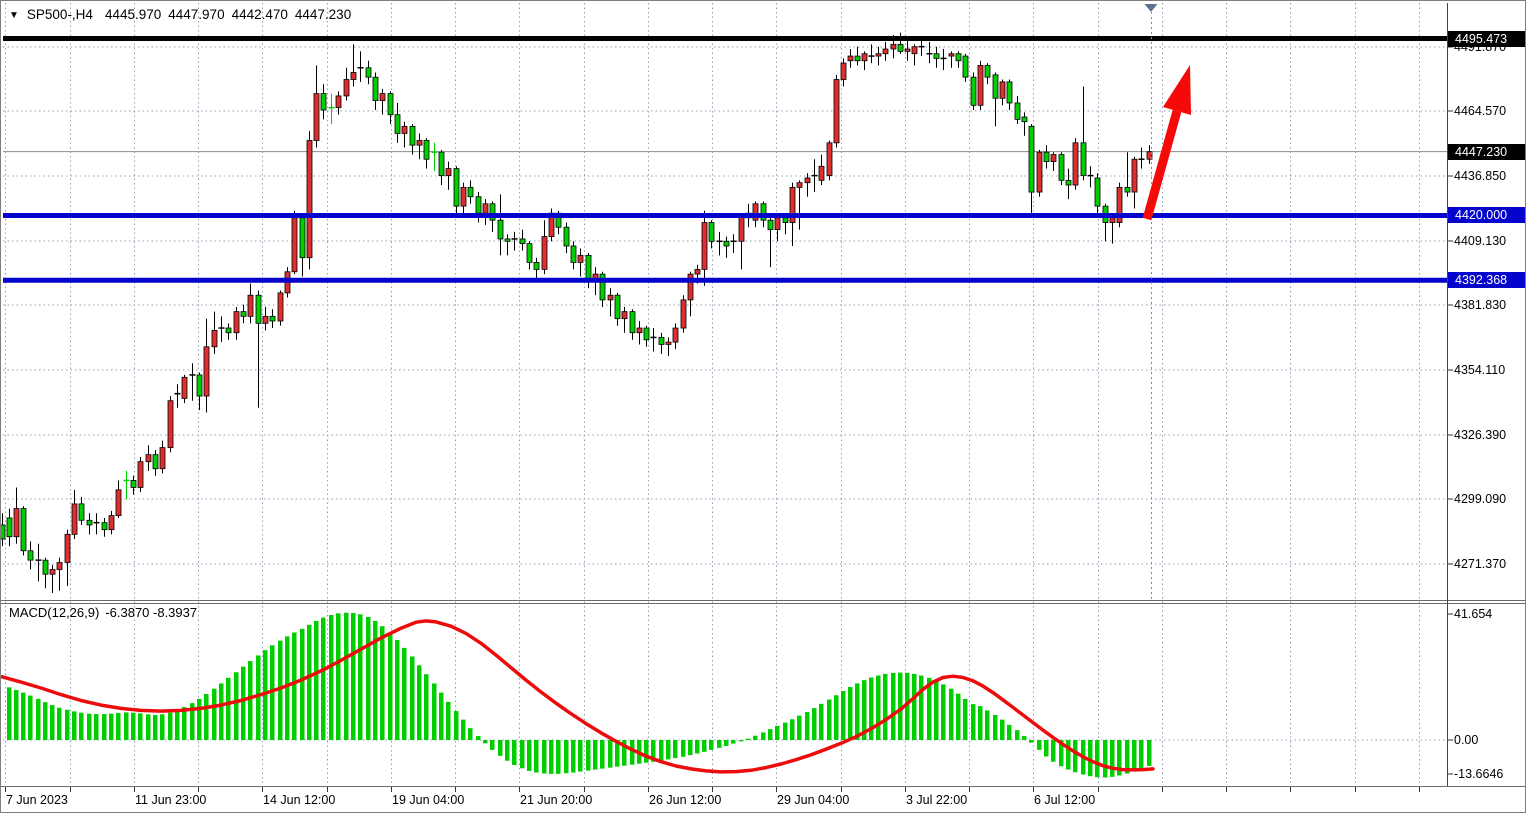 This screenshot has height=813, width=1526. I want to click on symbol-timeframe: SP500-,H4, so click(59, 14).